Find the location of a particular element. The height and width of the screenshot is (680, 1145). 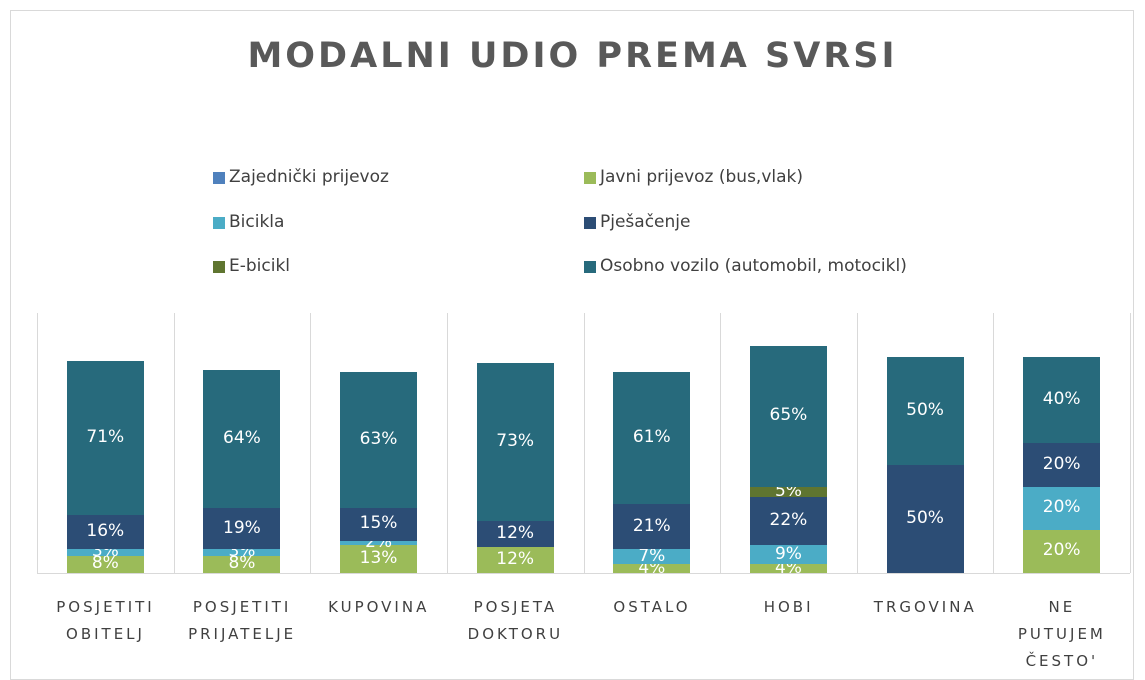

data-label: 19% is located at coordinates (242, 527).